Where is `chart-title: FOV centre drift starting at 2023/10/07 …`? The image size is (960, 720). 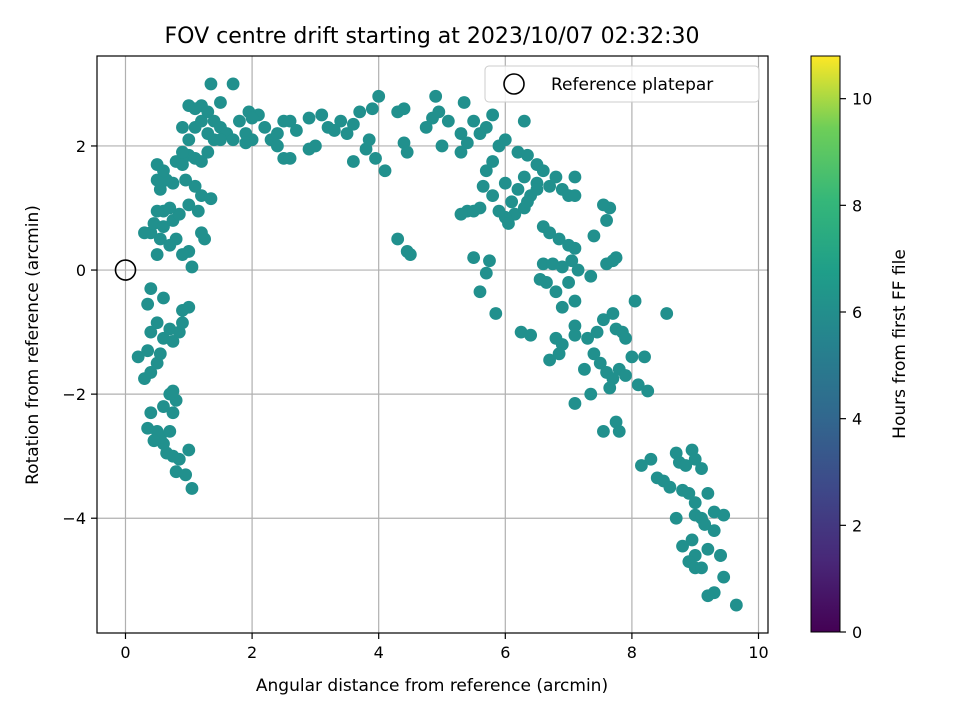
chart-title: FOV centre drift starting at 2023/10/07 … is located at coordinates (432, 36).